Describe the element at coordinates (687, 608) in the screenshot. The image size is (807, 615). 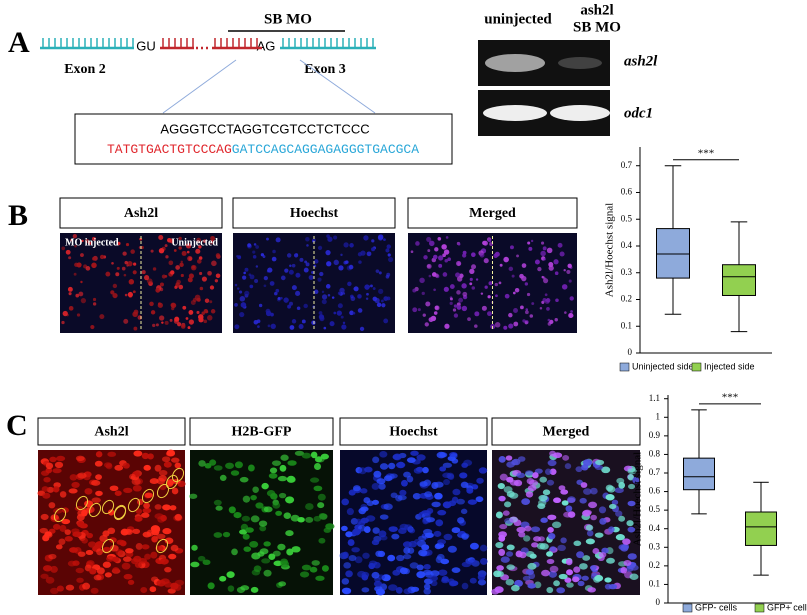
I see `legend-swatch` at that location.